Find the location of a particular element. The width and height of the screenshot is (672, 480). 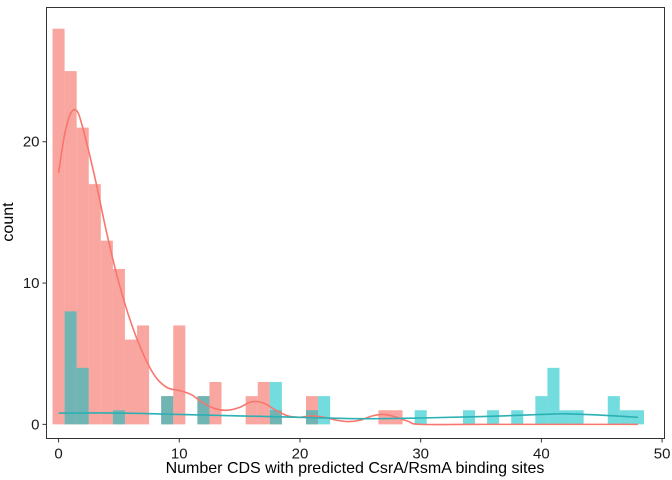

teal-density-line is located at coordinates (348, 416).